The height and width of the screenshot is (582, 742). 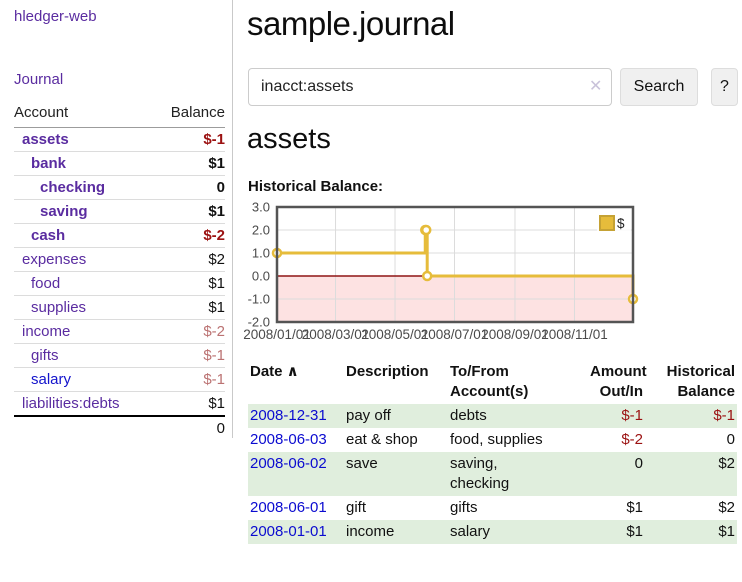 I want to click on transaction-amount: 0, so click(x=638, y=463).